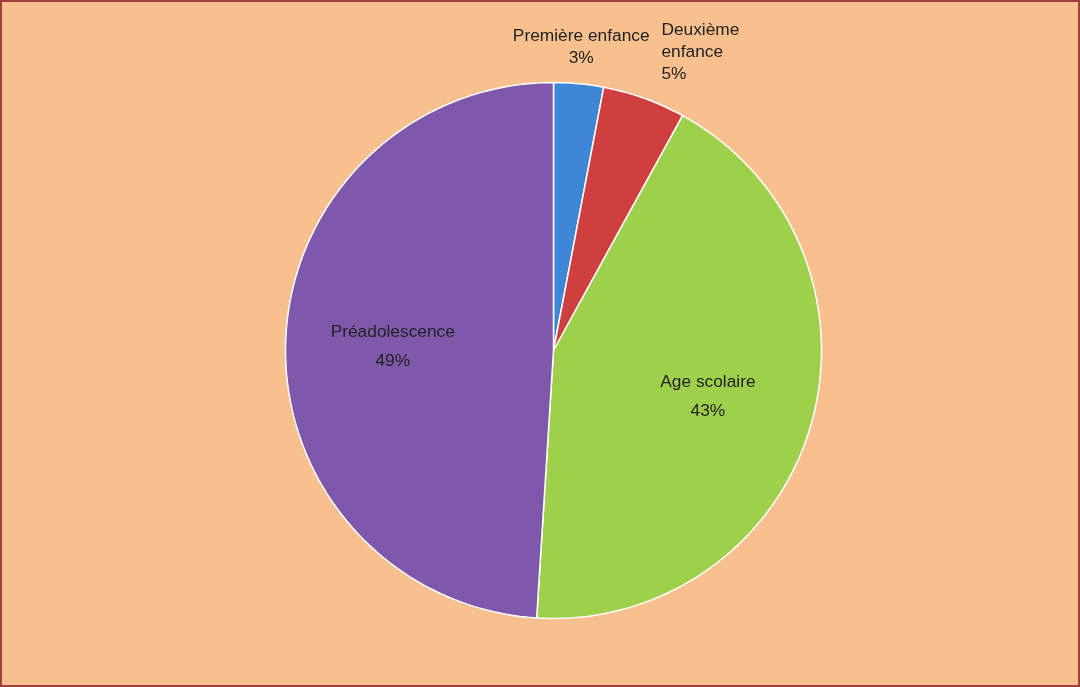 The height and width of the screenshot is (687, 1080). I want to click on slice-label: Deuxième enfance, so click(700, 40).